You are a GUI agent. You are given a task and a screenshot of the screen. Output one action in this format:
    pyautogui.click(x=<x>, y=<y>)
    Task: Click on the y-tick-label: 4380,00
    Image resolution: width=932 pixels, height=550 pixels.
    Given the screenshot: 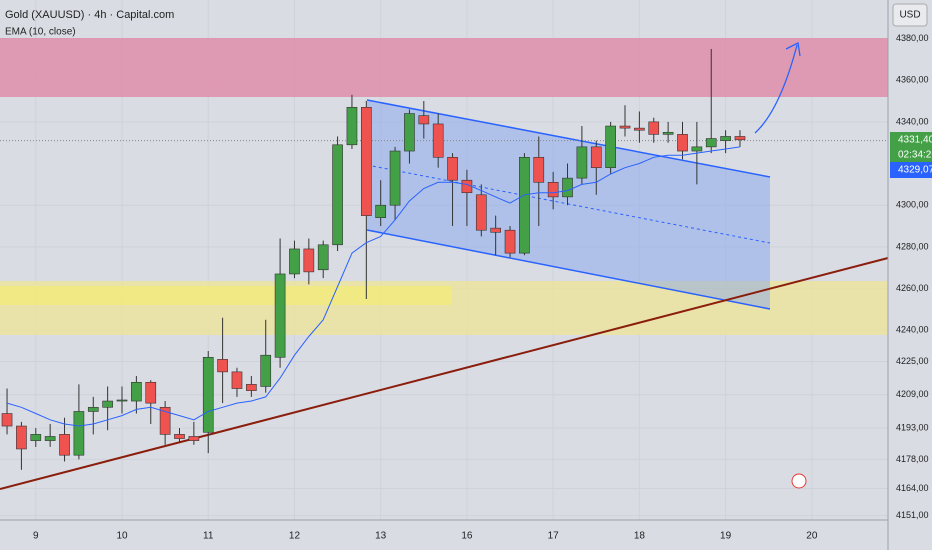 What is the action you would take?
    pyautogui.click(x=912, y=38)
    